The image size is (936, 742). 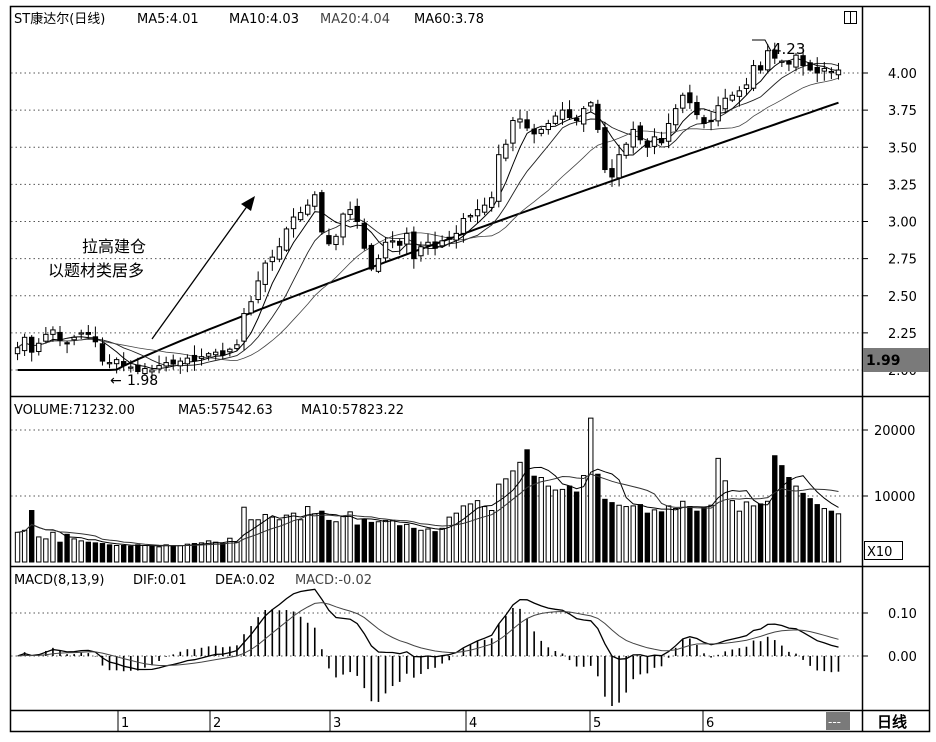 What do you see at coordinates (217, 723) in the screenshot?
I see `month-label: 2` at bounding box center [217, 723].